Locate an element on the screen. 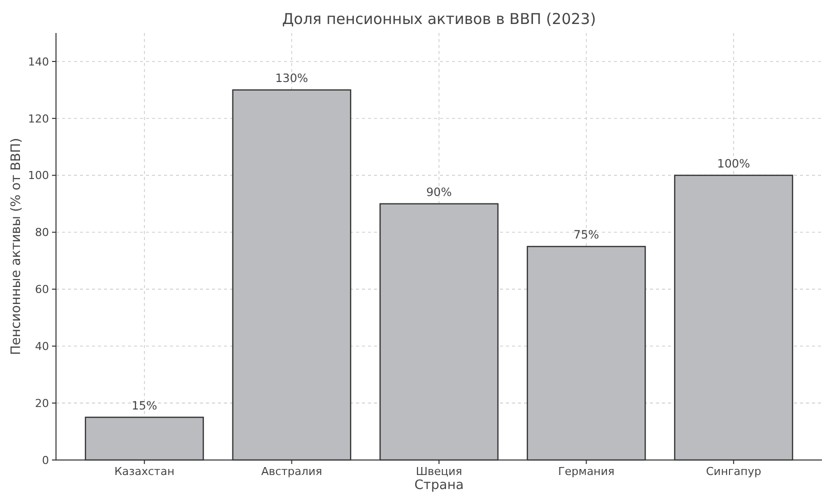 This screenshot has width=830, height=494. y-tick-label: 80 is located at coordinates (42, 233).